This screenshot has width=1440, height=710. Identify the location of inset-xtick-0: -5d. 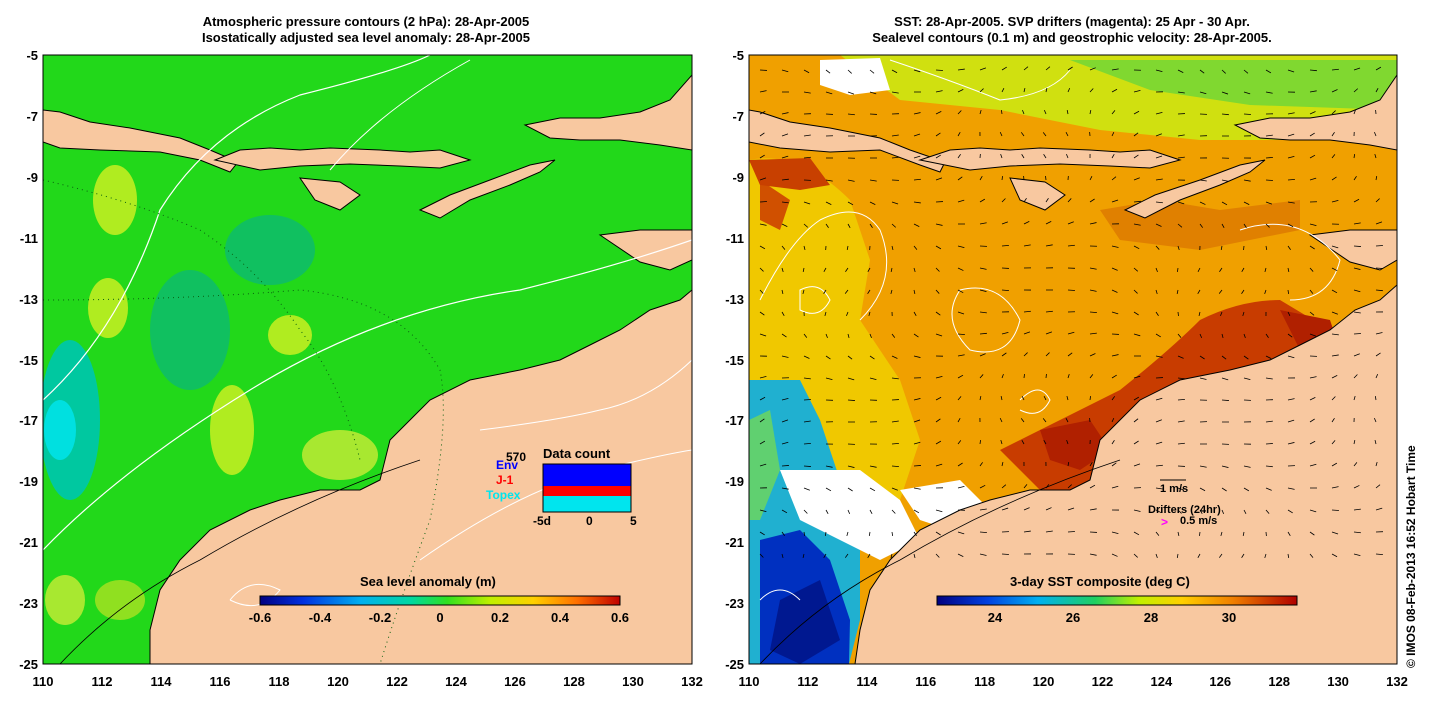
(542, 521).